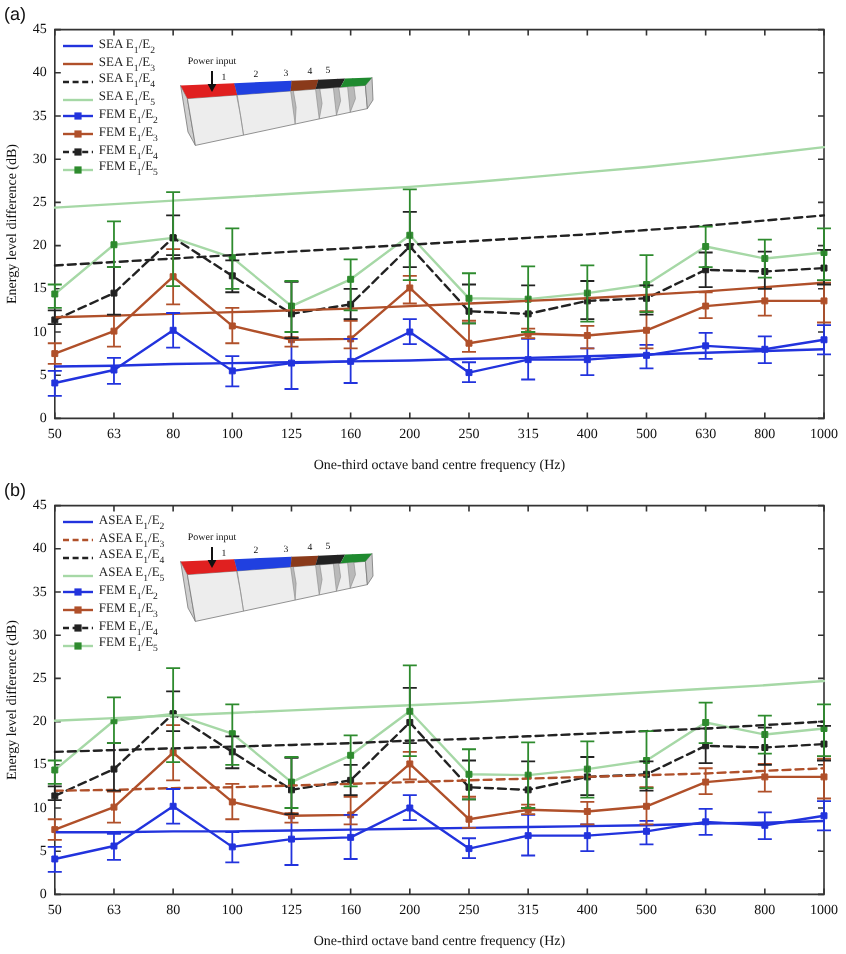  What do you see at coordinates (15, 13) in the screenshot?
I see `chart-title: (a)` at bounding box center [15, 13].